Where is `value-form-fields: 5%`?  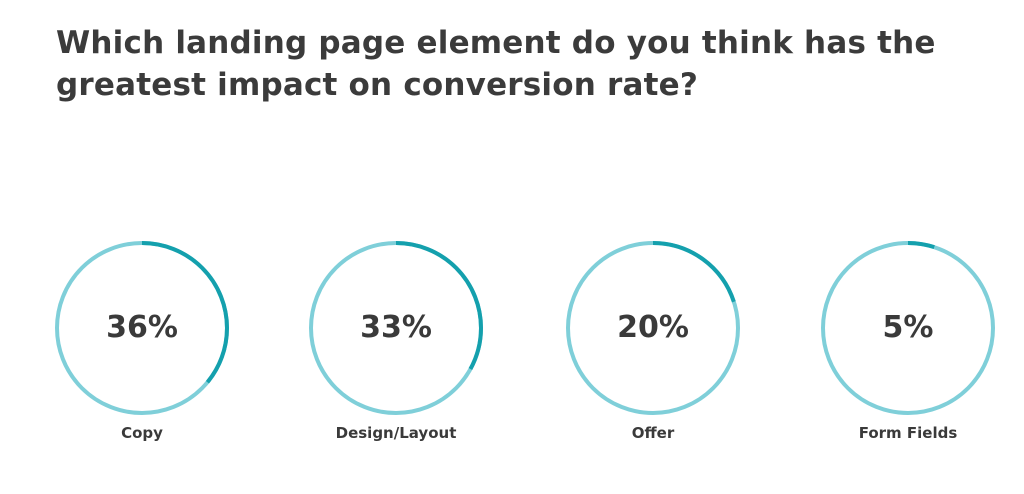
value-form-fields: 5% is located at coordinates (908, 327).